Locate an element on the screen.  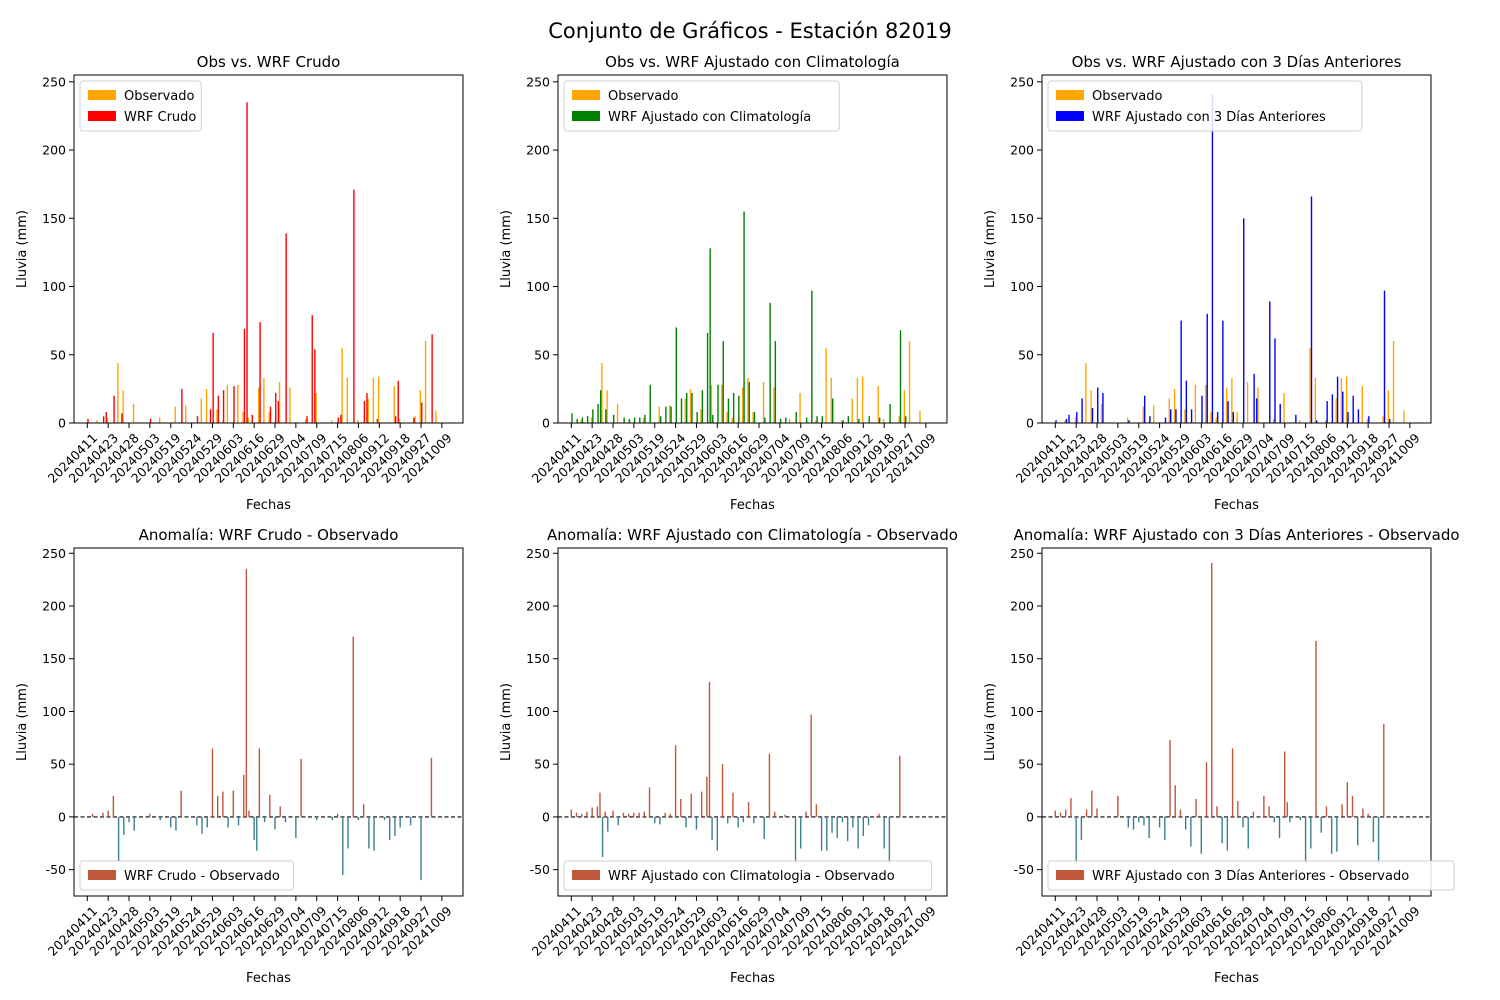
y-tick-label: -50 is located at coordinates (56, 869).